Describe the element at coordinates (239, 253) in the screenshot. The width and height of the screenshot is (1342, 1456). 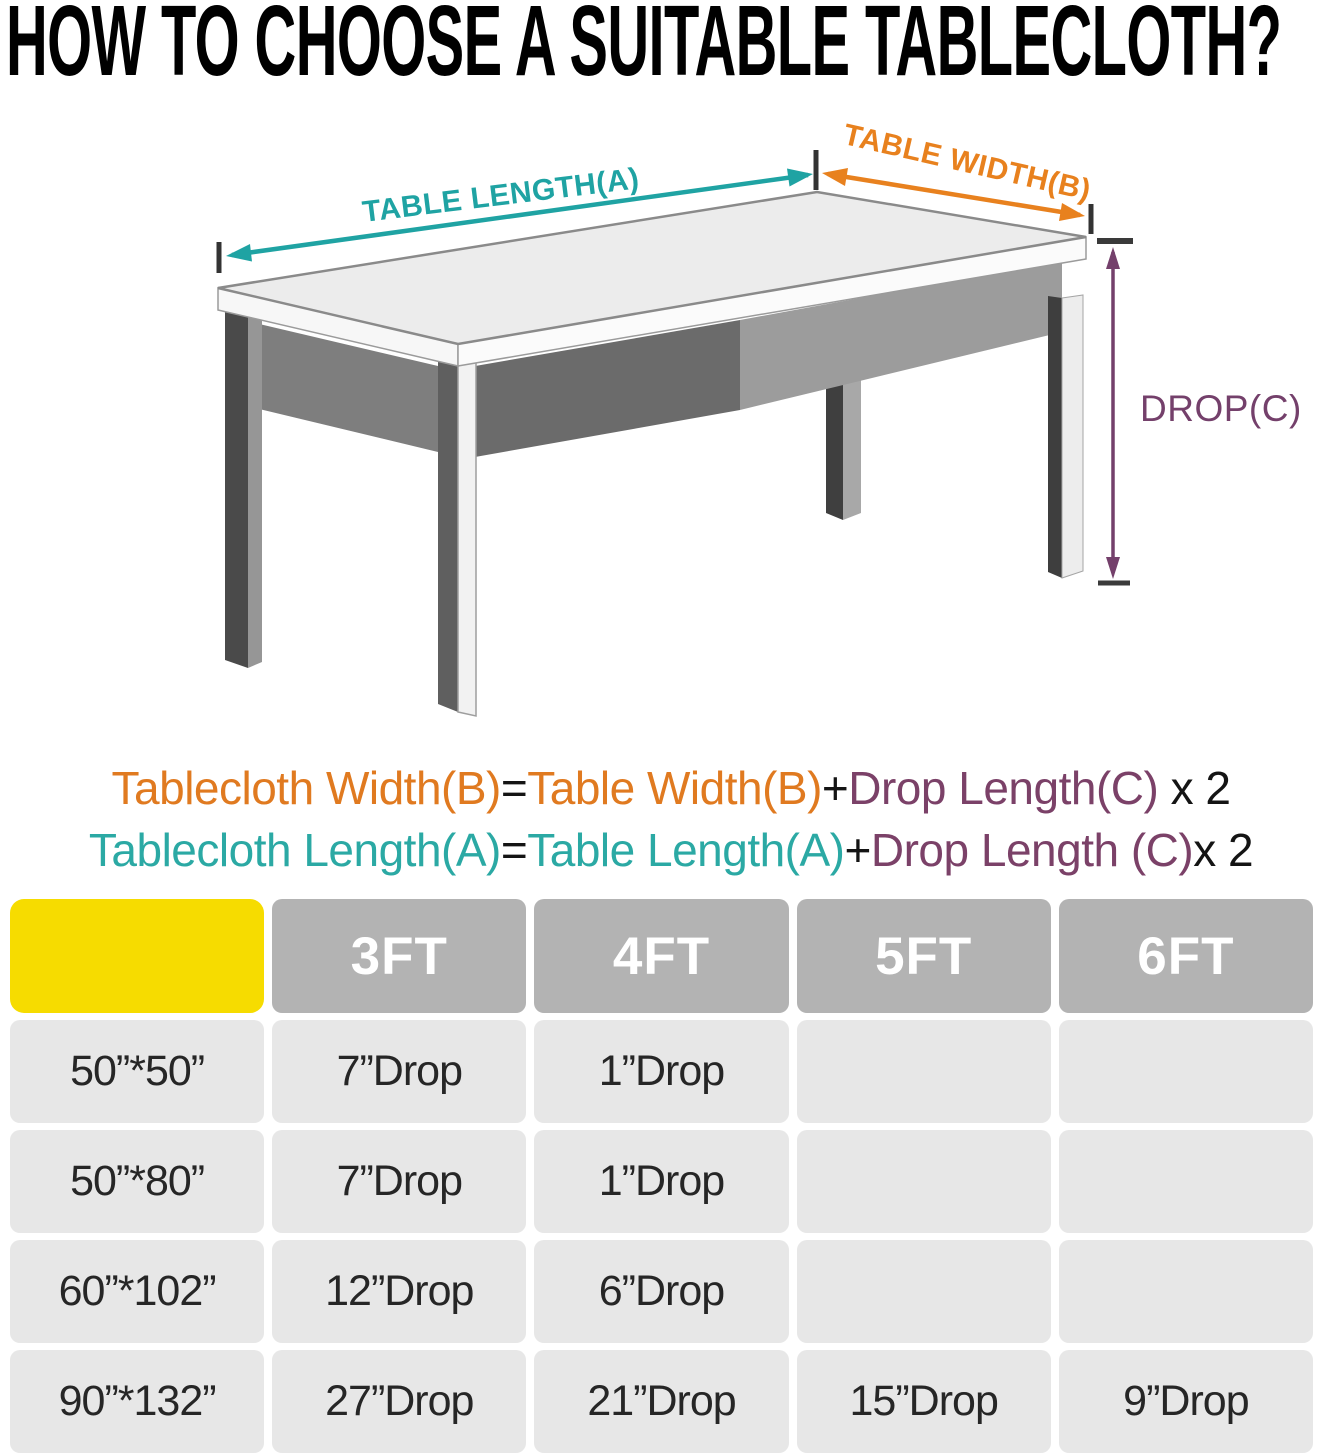
I see `length-arrowhead-left` at that location.